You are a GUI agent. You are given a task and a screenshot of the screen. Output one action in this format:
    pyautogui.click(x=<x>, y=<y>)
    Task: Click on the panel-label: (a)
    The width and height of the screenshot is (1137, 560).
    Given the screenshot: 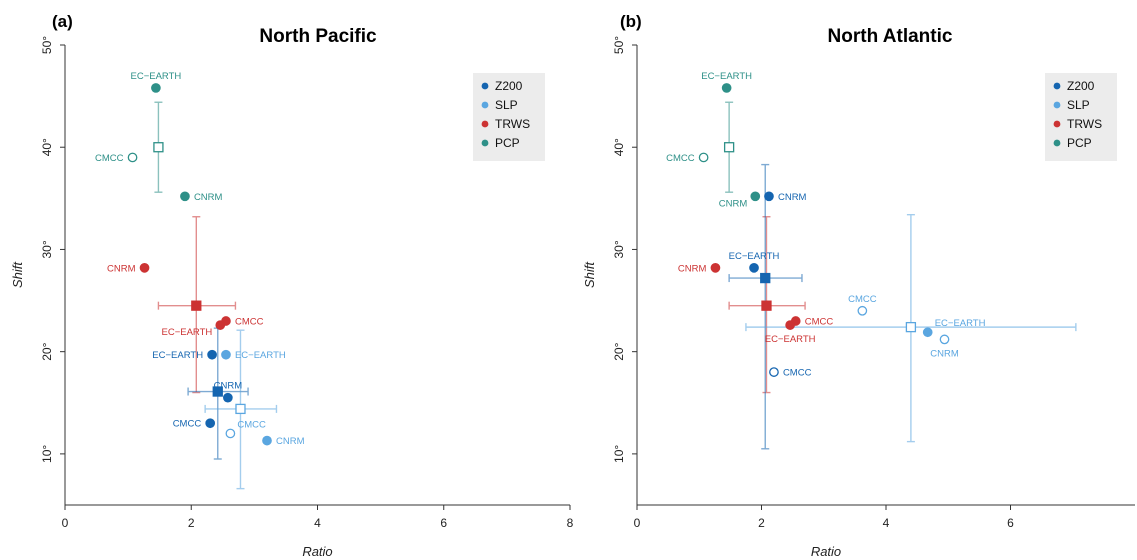 What is the action you would take?
    pyautogui.click(x=62, y=21)
    